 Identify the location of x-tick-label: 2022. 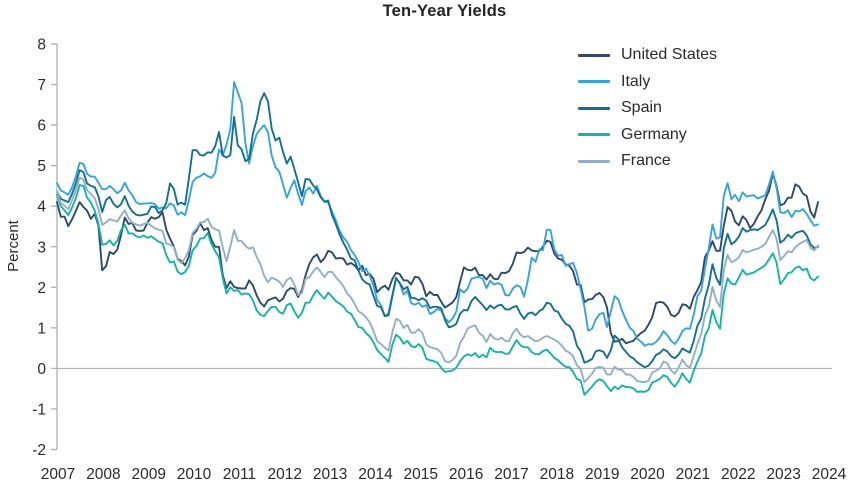
(738, 474).